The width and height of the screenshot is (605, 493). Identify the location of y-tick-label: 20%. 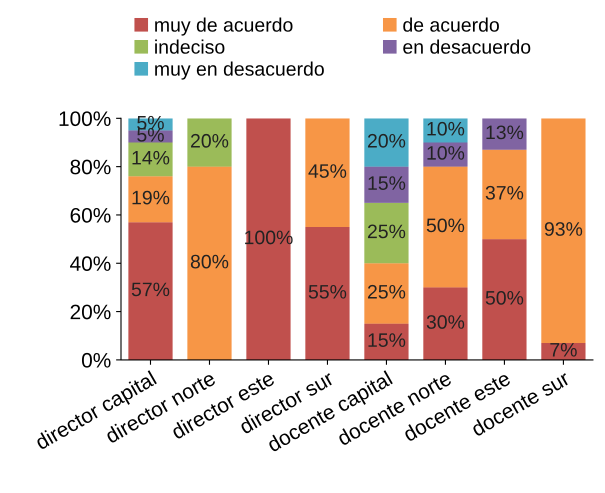
(90, 312).